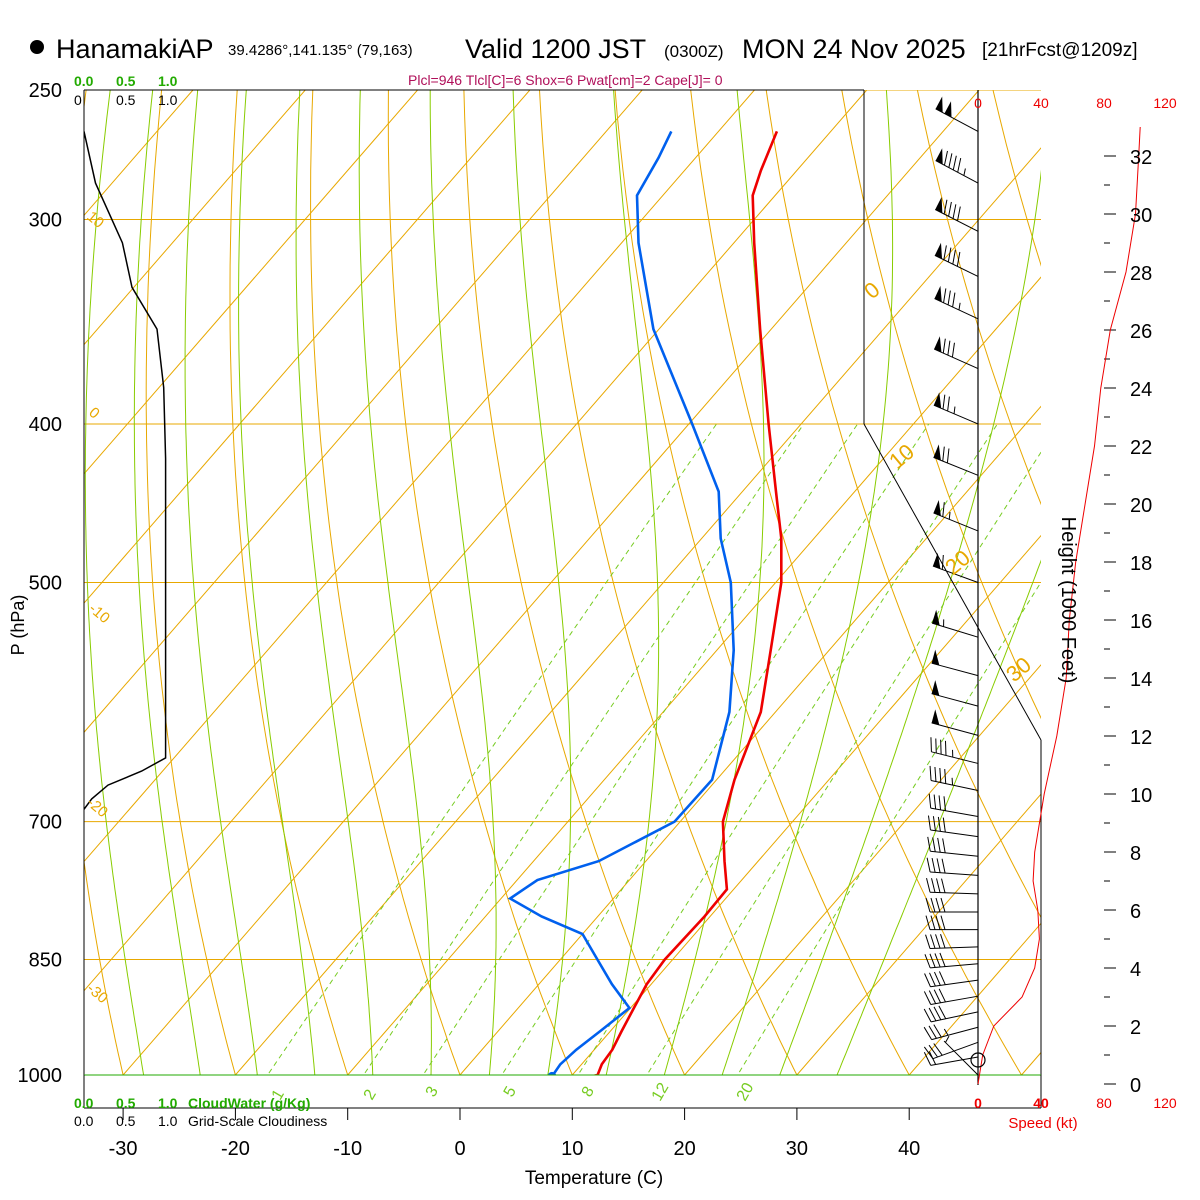 This screenshot has width=1200, height=1200. What do you see at coordinates (588, 1092) in the screenshot?
I see `mixing-ratio-label: 8` at bounding box center [588, 1092].